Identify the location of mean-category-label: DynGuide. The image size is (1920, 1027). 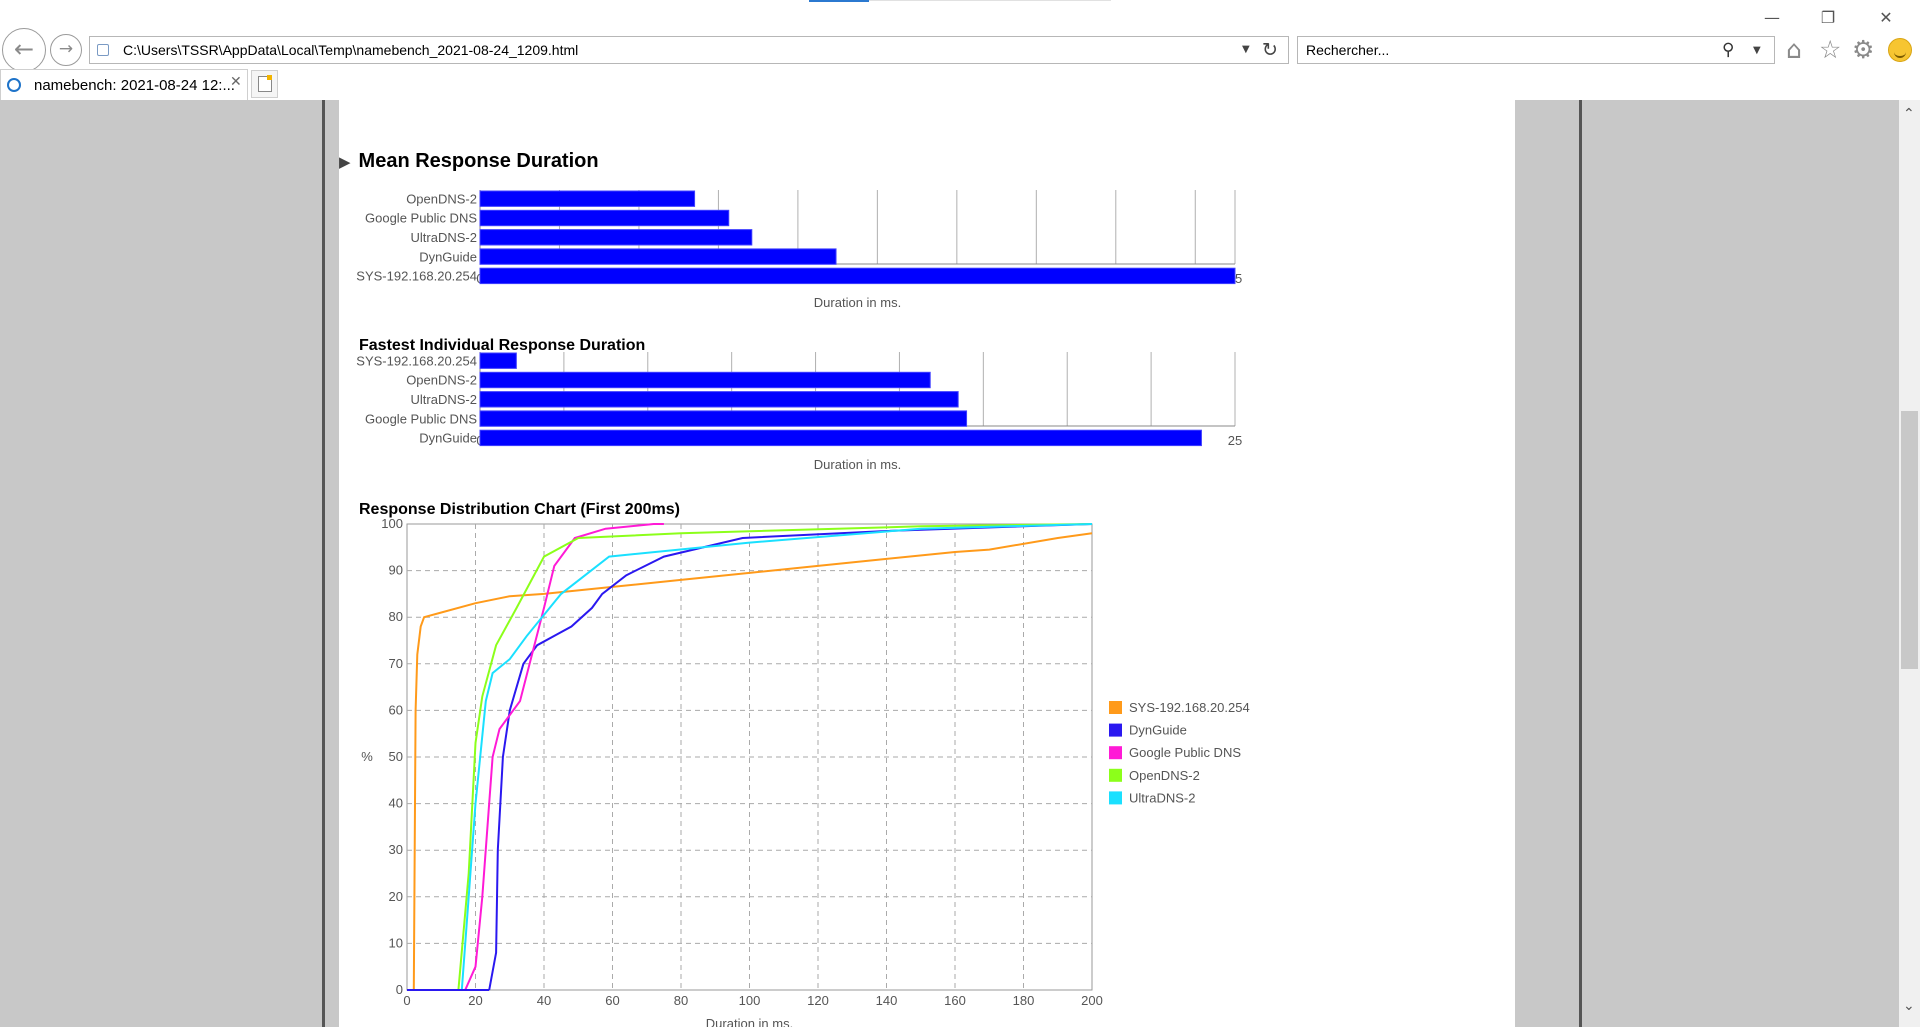
(448, 256).